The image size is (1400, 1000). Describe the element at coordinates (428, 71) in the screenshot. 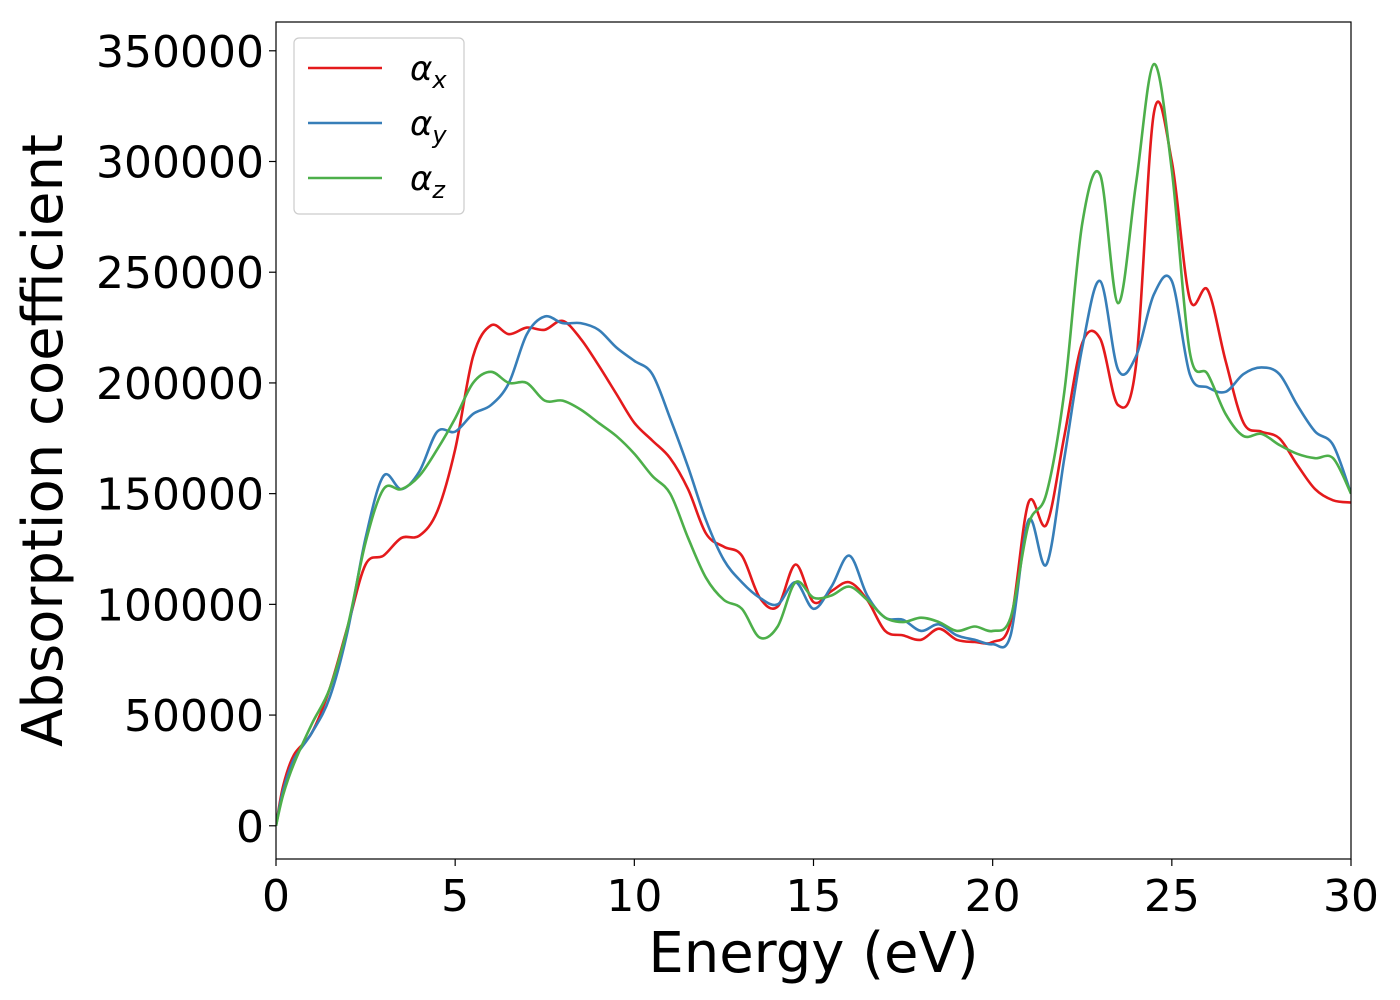

I see `legend-label-x: αx` at that location.